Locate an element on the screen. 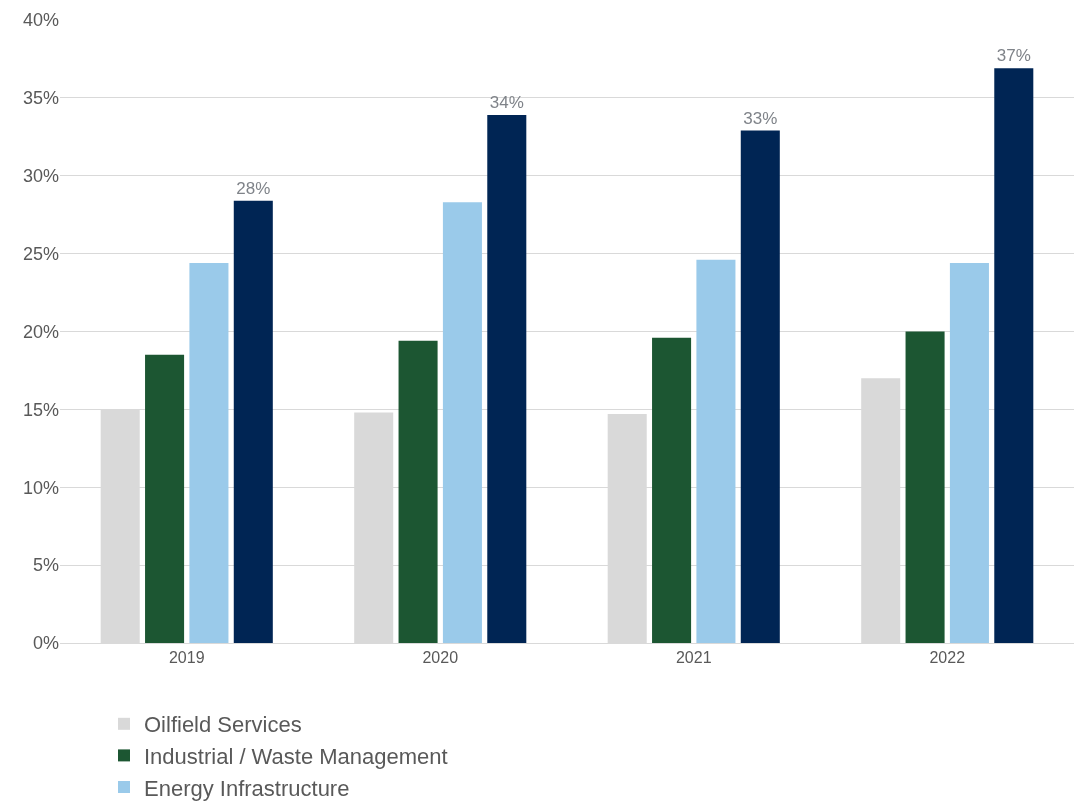  legend-label: Oilfield Services is located at coordinates (223, 725).